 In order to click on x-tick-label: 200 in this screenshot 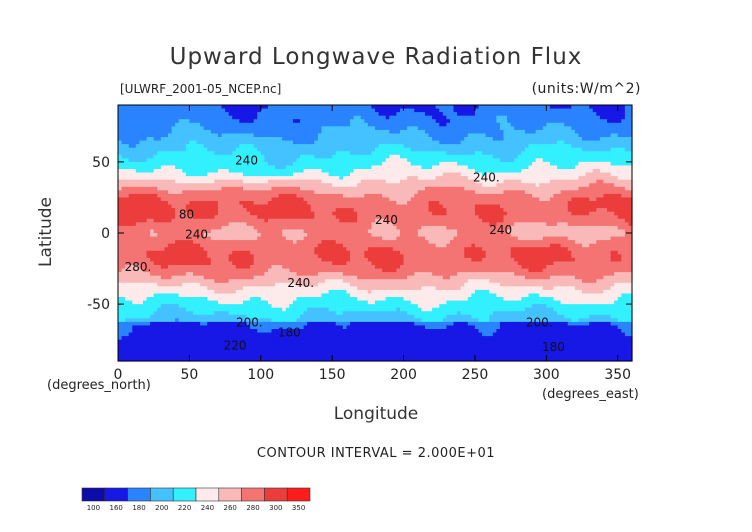, I will do `click(403, 375)`.